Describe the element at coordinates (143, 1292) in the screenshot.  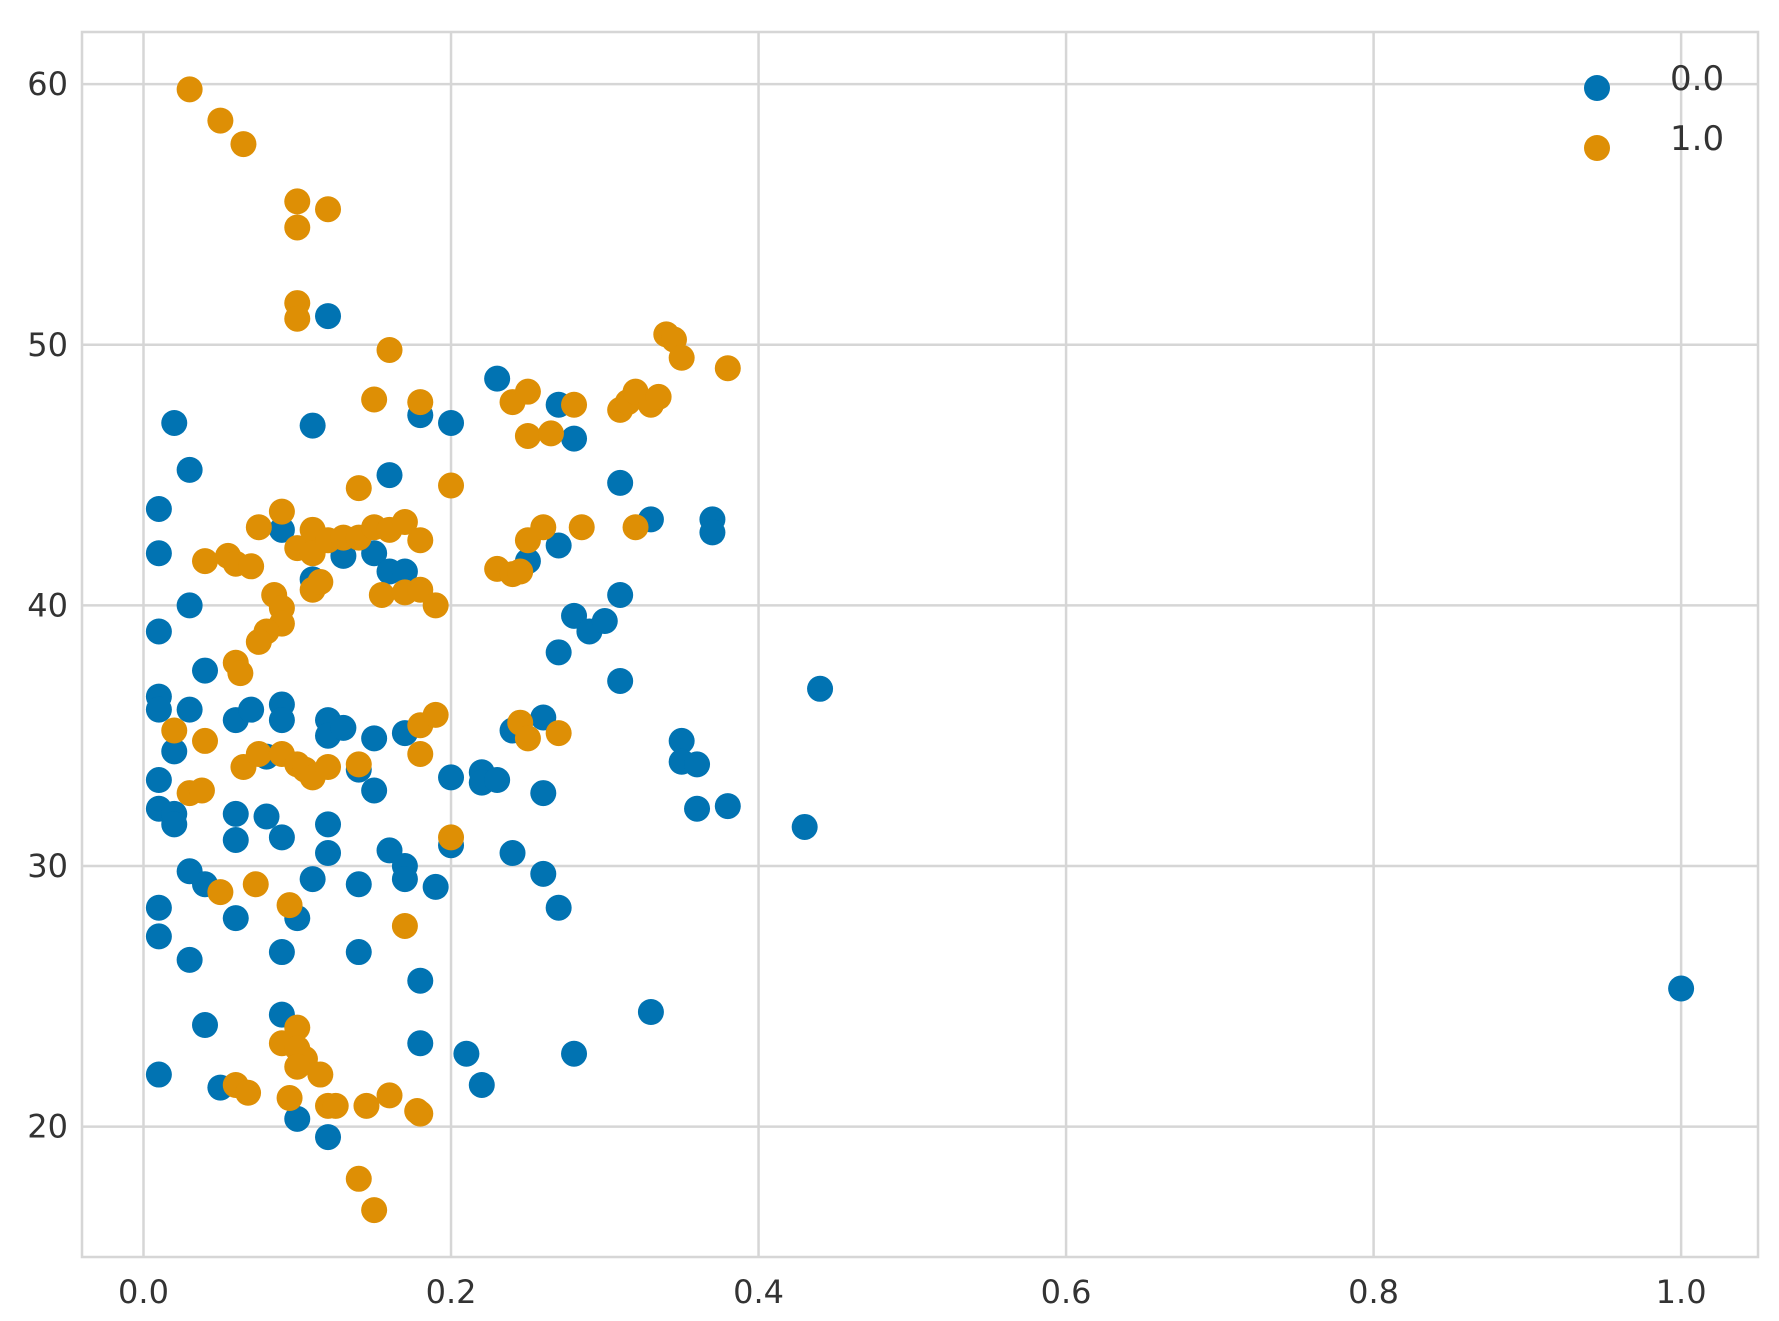
I see `x-tick-label: 0.0` at that location.